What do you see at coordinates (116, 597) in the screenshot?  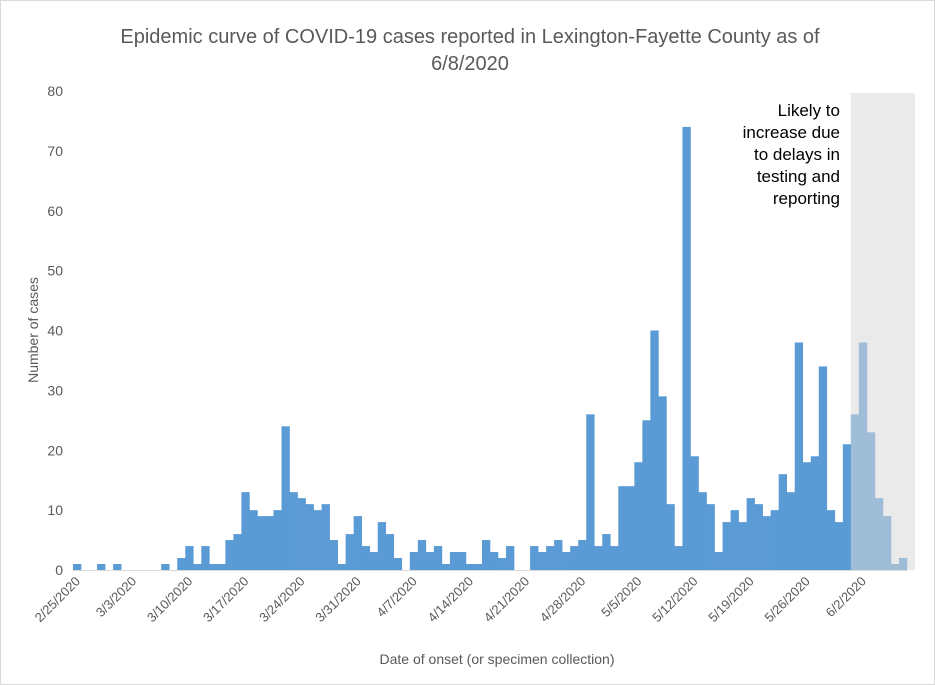 I see `x-tick-label: 3/3/2020` at bounding box center [116, 597].